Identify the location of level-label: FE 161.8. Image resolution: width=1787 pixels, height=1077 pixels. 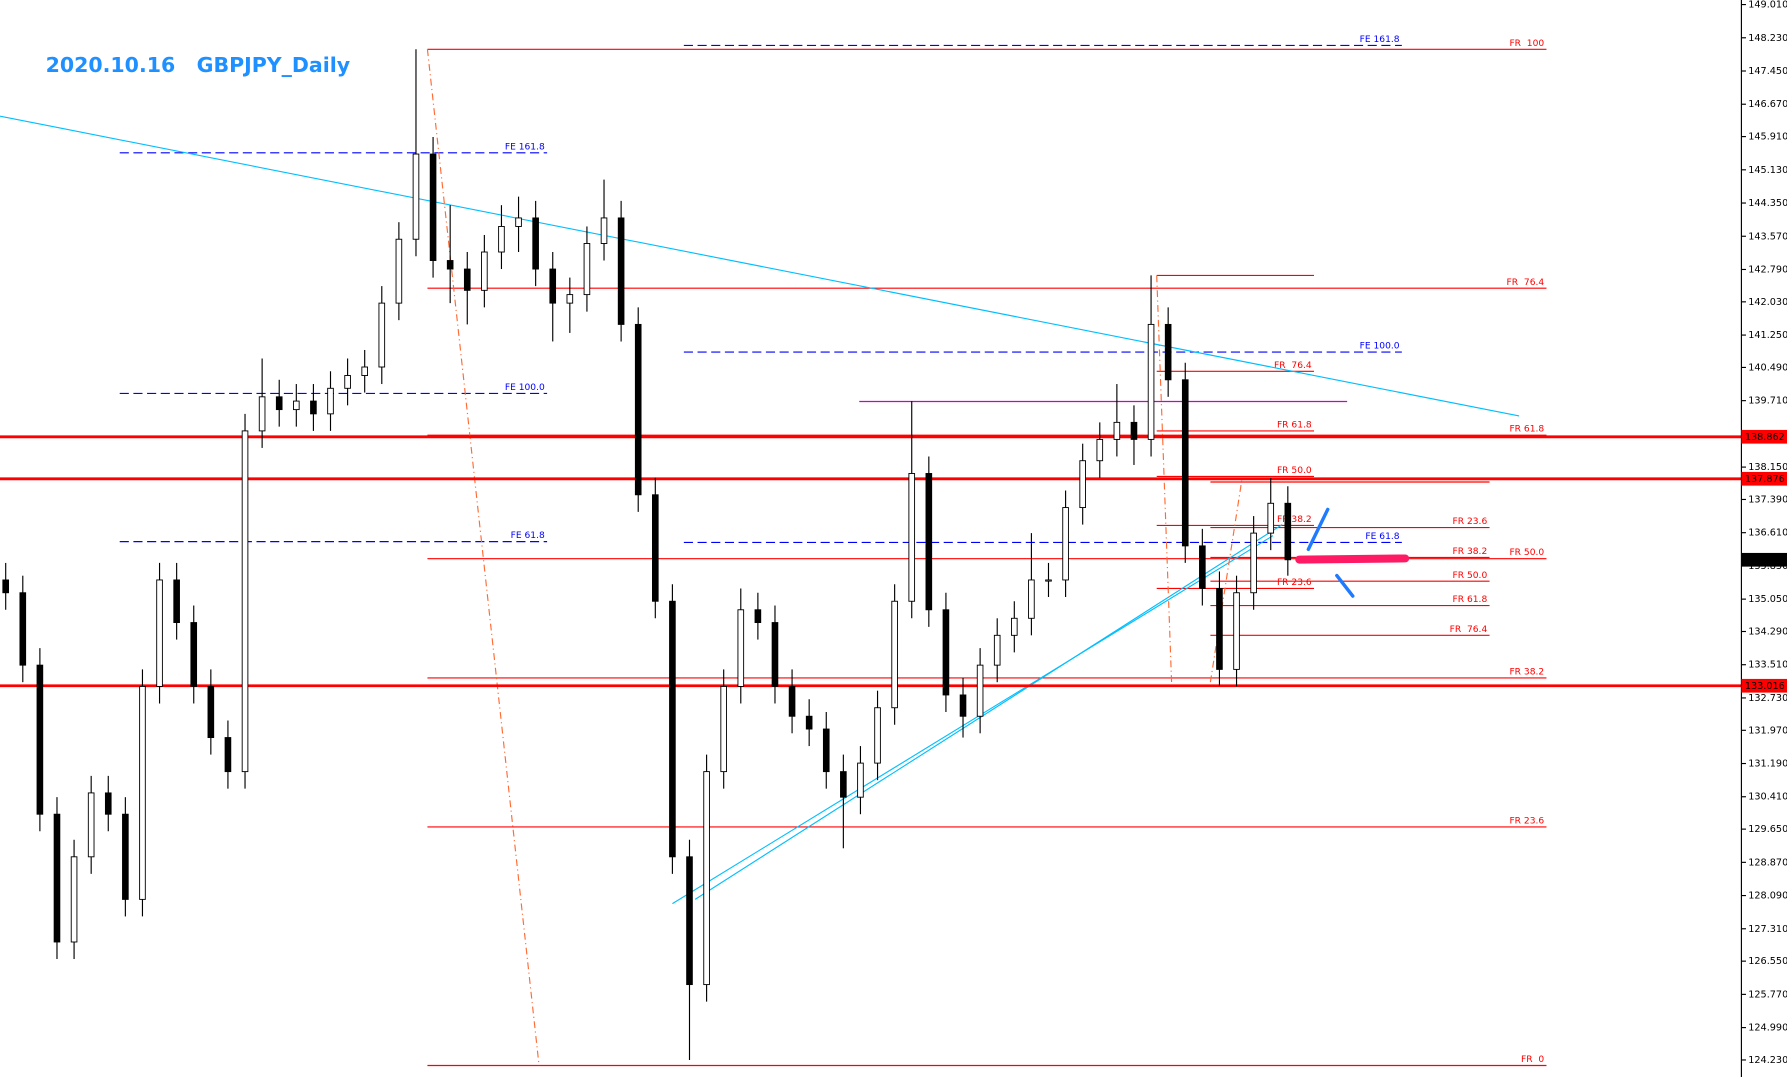
(525, 147).